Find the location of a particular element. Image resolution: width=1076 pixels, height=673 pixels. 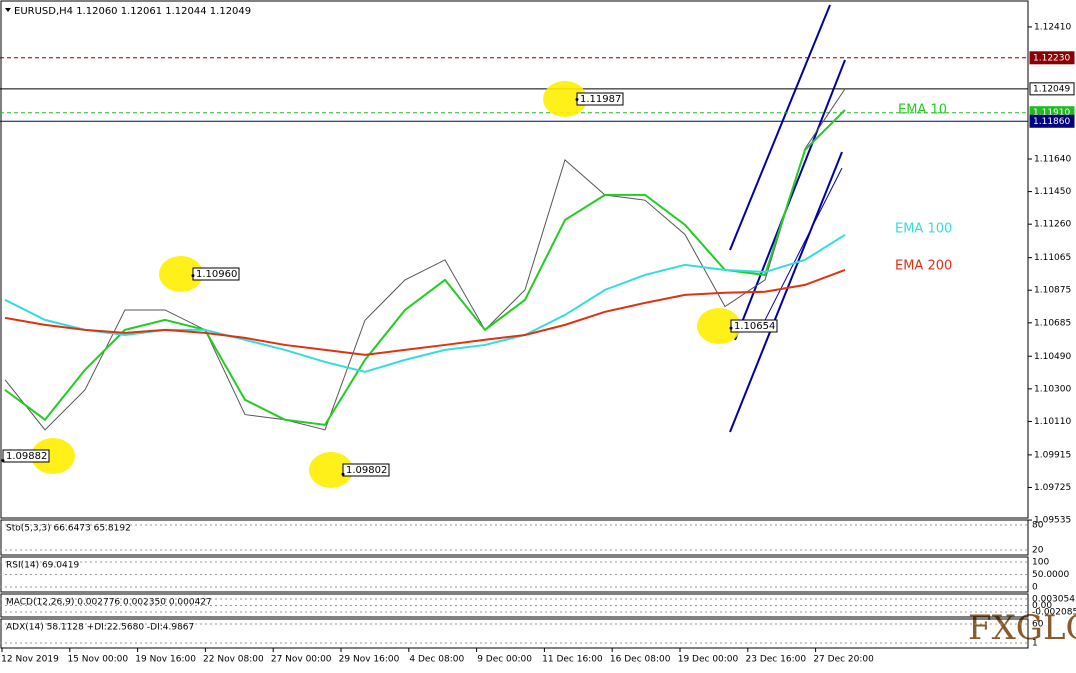

indicator-label: RSI(14) 69.0419 is located at coordinates (42, 566).